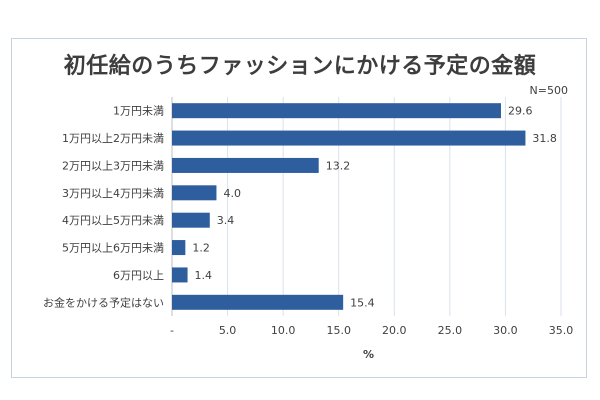 This screenshot has width=600, height=400. I want to click on bar-value-label: 29.6, so click(520, 111).